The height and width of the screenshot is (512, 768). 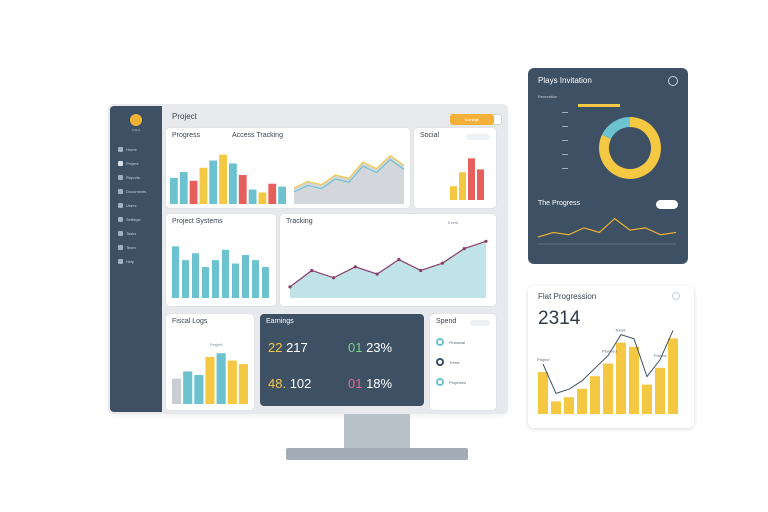 I want to click on sidebar-item-settings: Settings, so click(x=138, y=219).